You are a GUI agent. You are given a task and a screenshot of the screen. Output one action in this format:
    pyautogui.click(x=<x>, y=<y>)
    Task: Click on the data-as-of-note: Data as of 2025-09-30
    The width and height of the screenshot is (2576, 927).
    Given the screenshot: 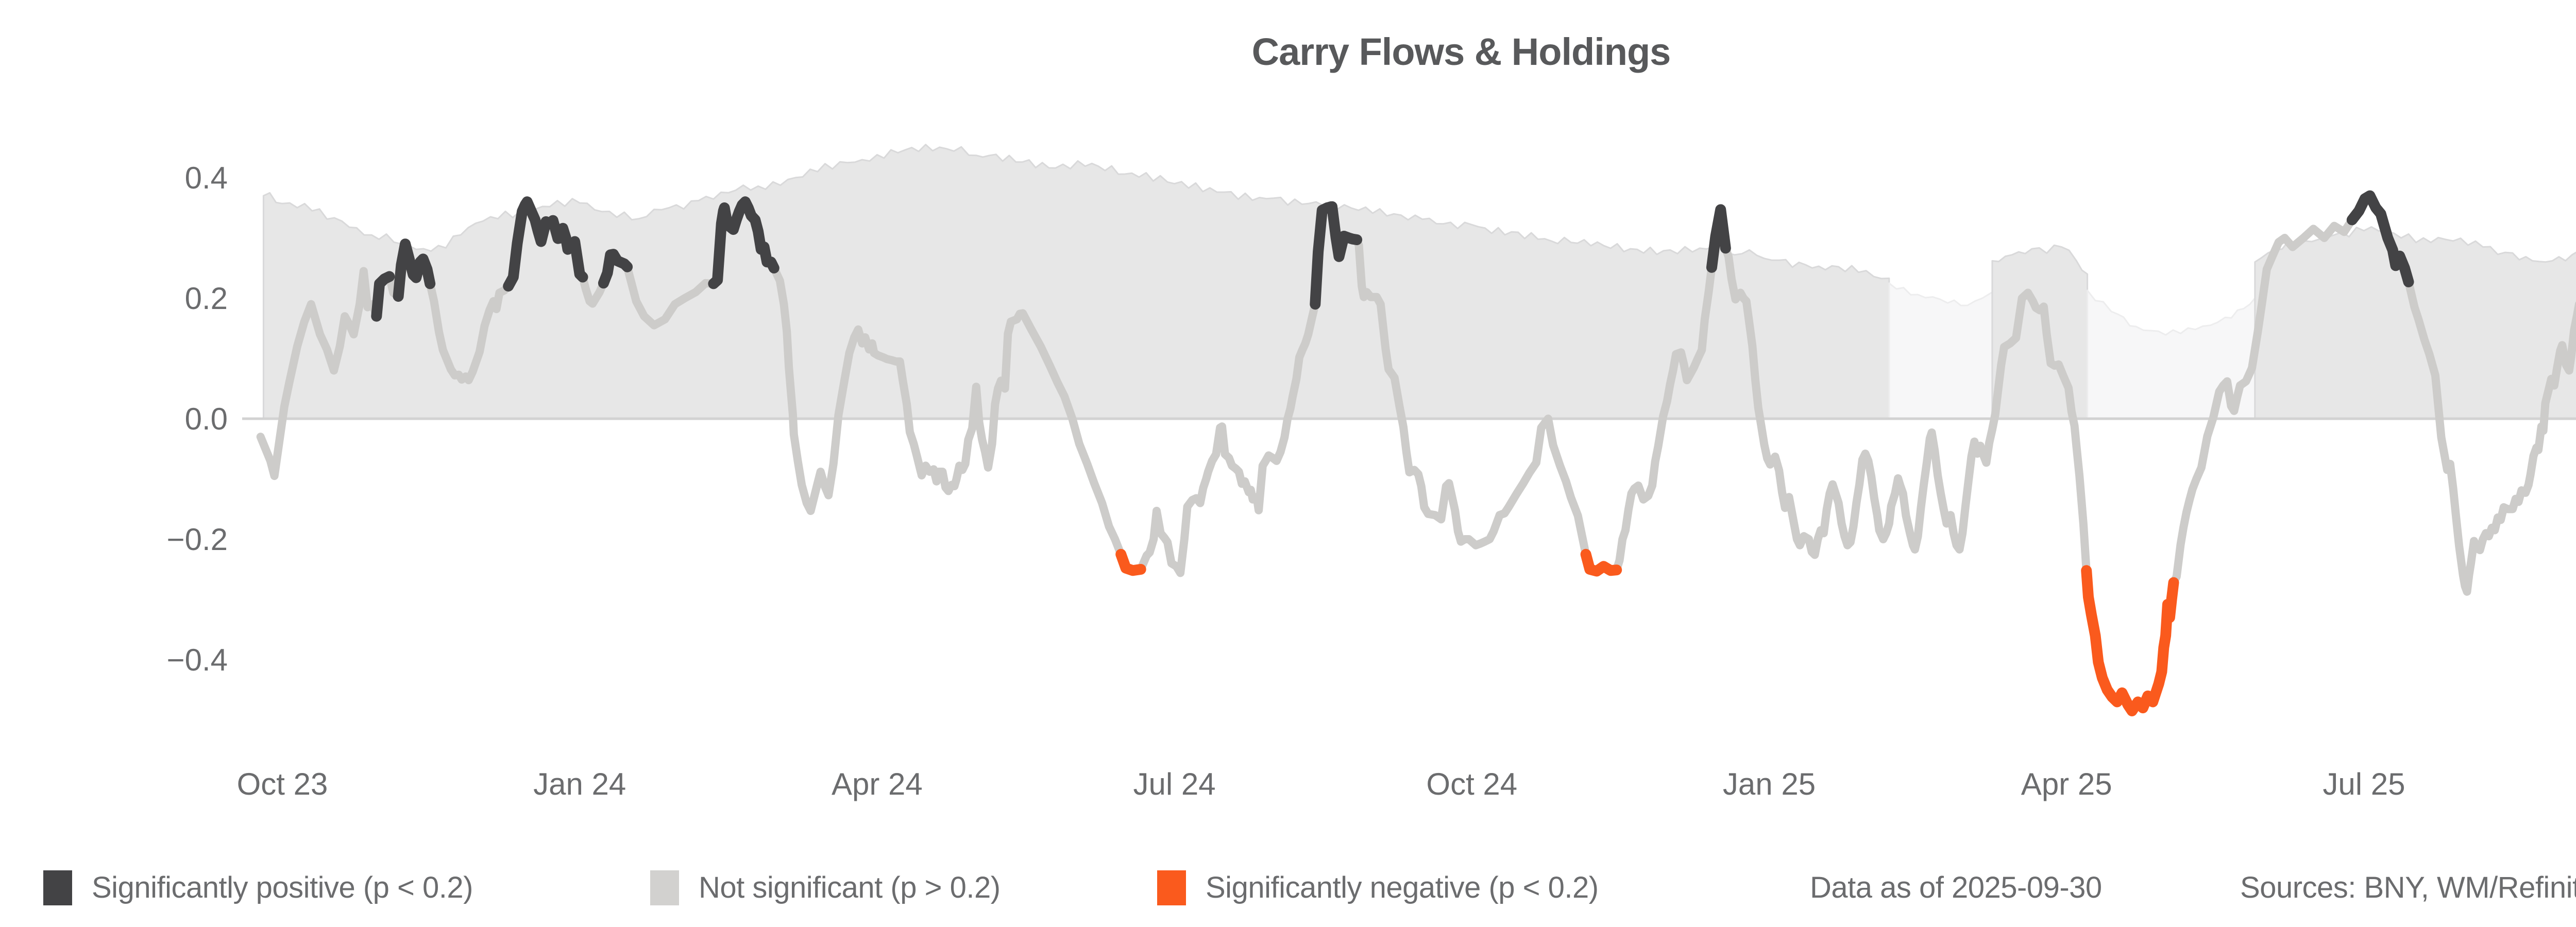 What is the action you would take?
    pyautogui.click(x=1956, y=887)
    